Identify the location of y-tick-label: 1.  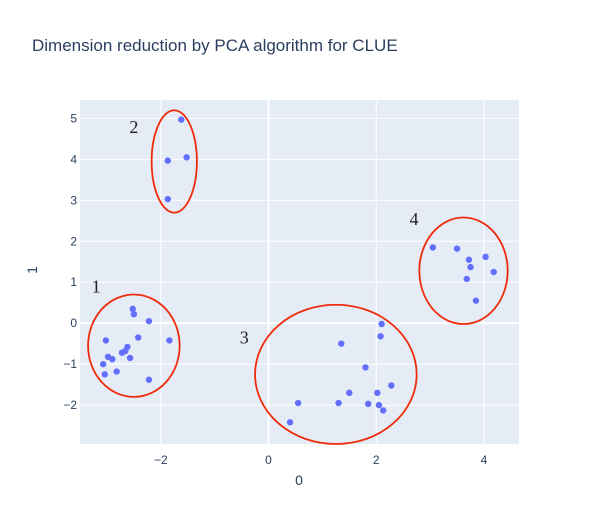
(73, 282).